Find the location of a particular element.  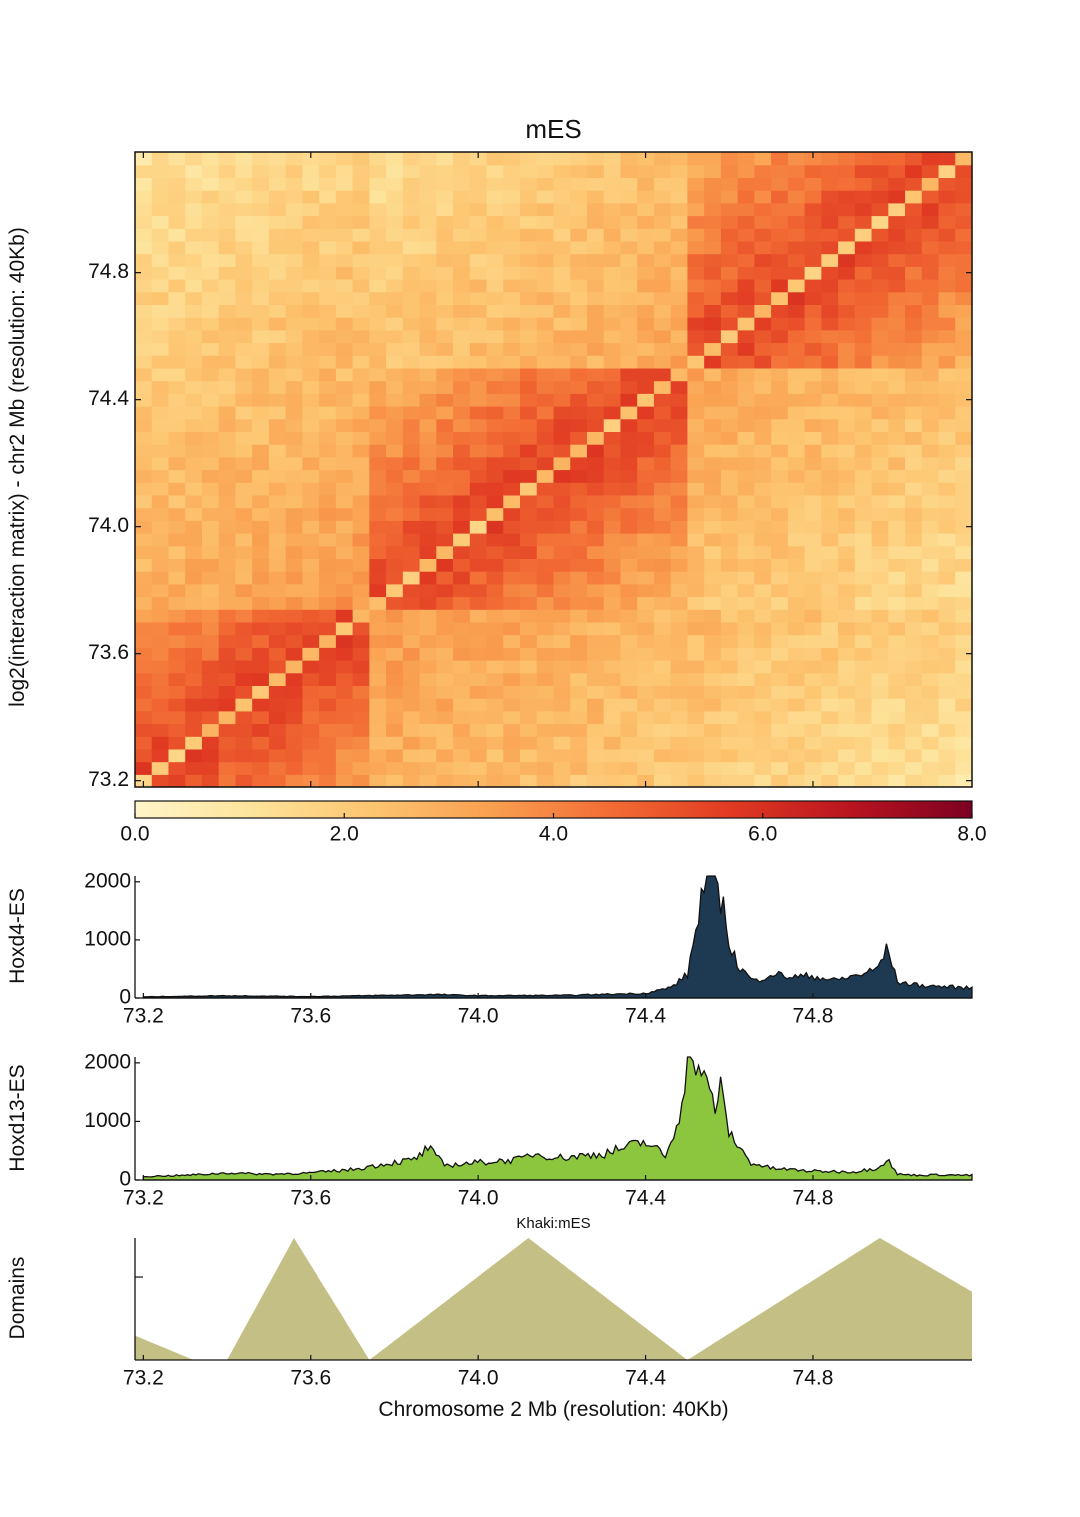

hoxd13-ytick-label: 2000 is located at coordinates (107, 1061).